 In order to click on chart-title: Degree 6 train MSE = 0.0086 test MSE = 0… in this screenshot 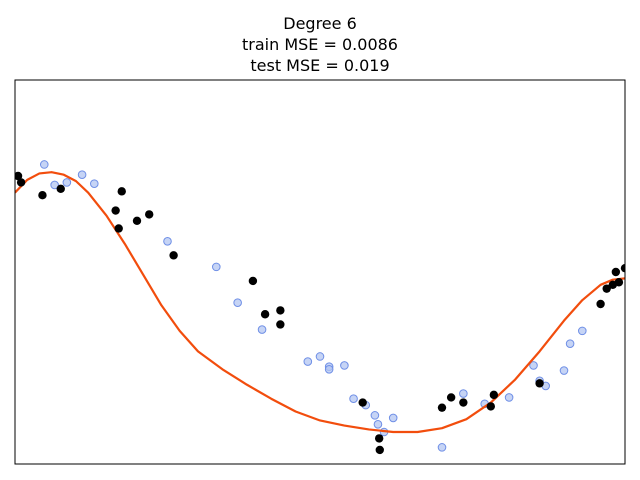, I will do `click(320, 44)`.